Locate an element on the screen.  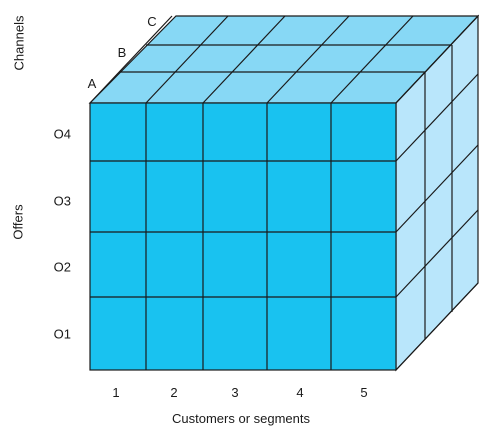
offer-label-o1: O1 is located at coordinates (62, 333).